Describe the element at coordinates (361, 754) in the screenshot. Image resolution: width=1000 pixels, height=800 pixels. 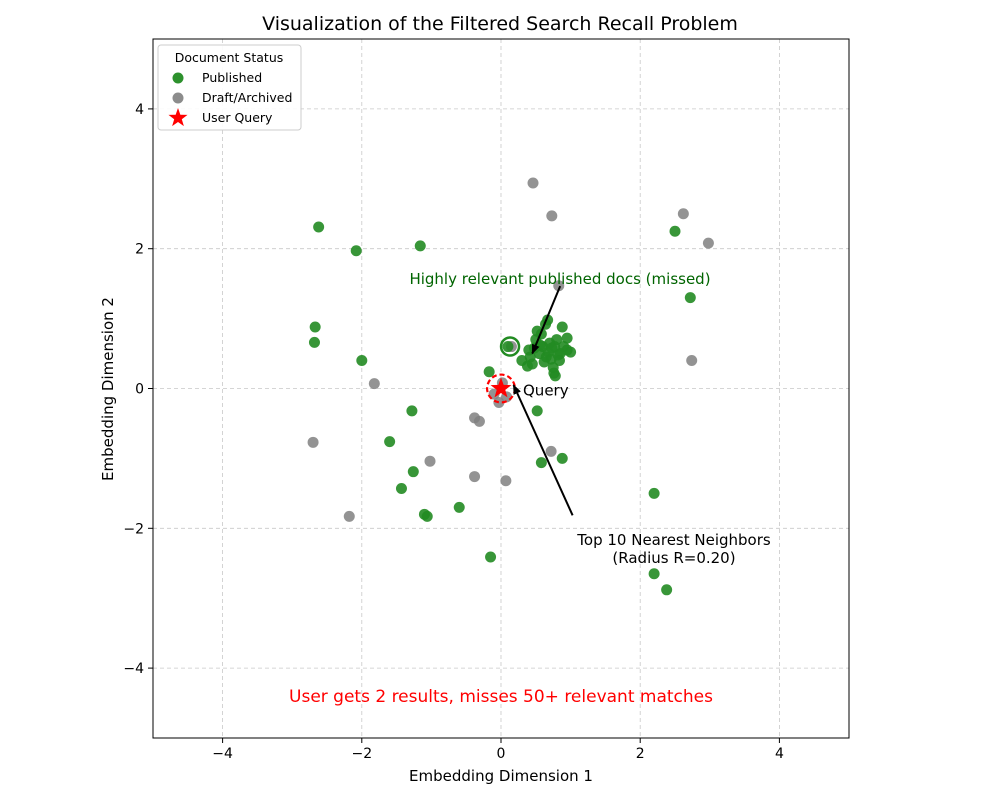
I see `x-tick-label: −2` at that location.